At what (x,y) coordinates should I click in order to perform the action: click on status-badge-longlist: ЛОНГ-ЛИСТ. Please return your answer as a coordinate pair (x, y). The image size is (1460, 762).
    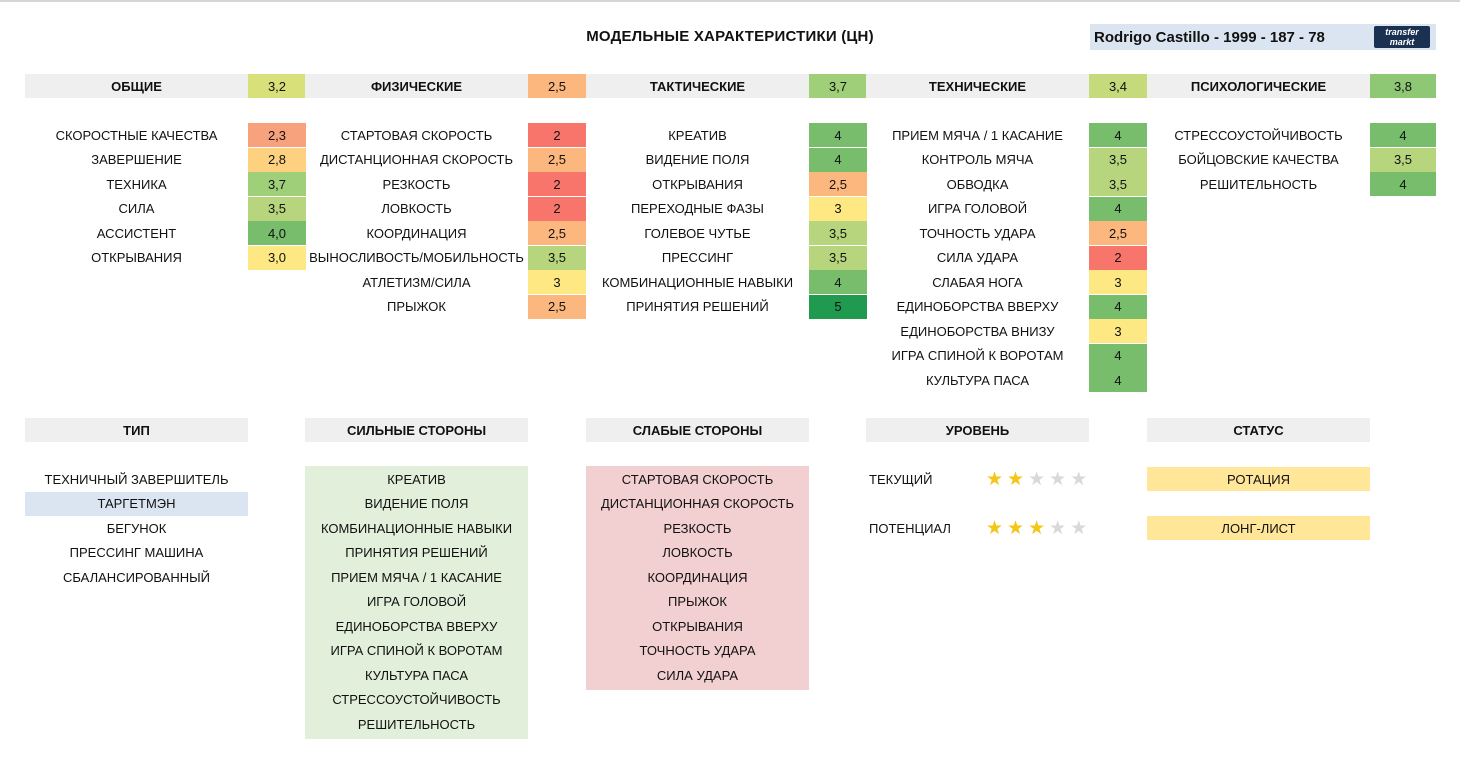
    Looking at the image, I should click on (1258, 528).